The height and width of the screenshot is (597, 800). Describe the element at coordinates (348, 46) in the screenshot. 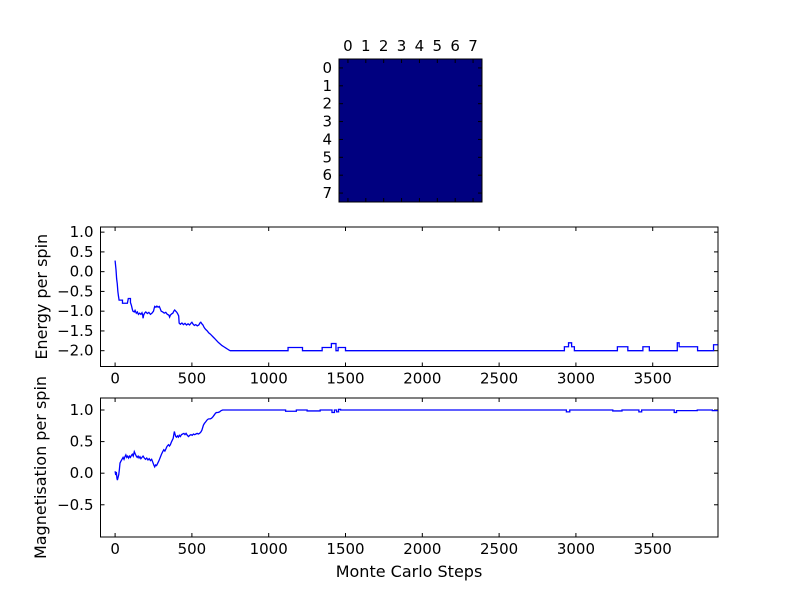

I see `heatmap-x-tick-label: 0` at that location.